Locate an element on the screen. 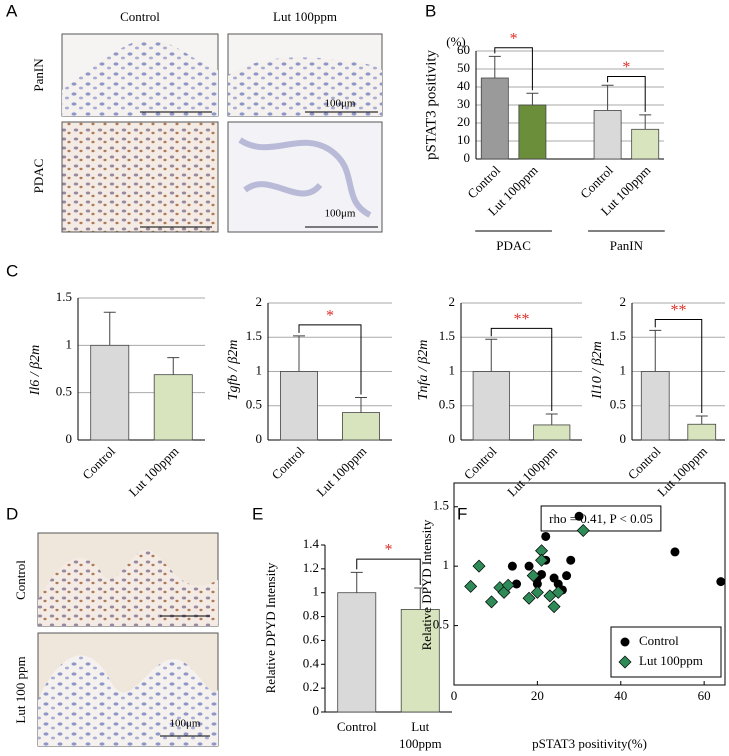  annotation: rho = 0.41, P < 0.05 is located at coordinates (601, 518).